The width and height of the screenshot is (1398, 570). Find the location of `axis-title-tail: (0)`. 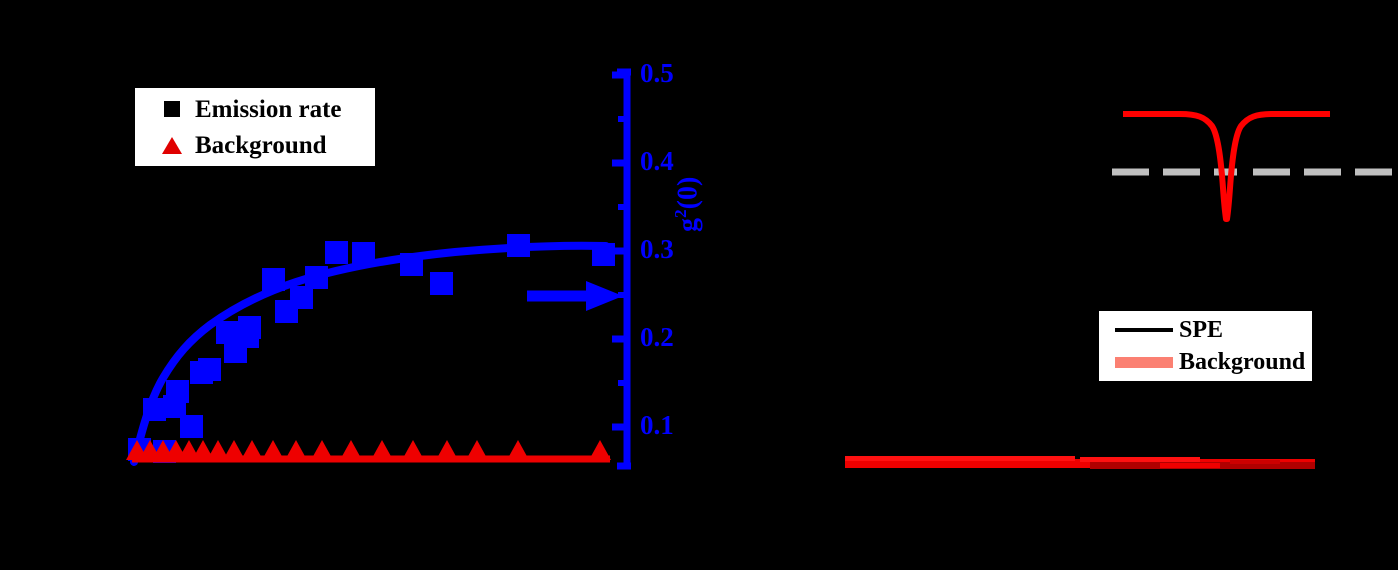

axis-title-tail: (0) is located at coordinates (688, 193).